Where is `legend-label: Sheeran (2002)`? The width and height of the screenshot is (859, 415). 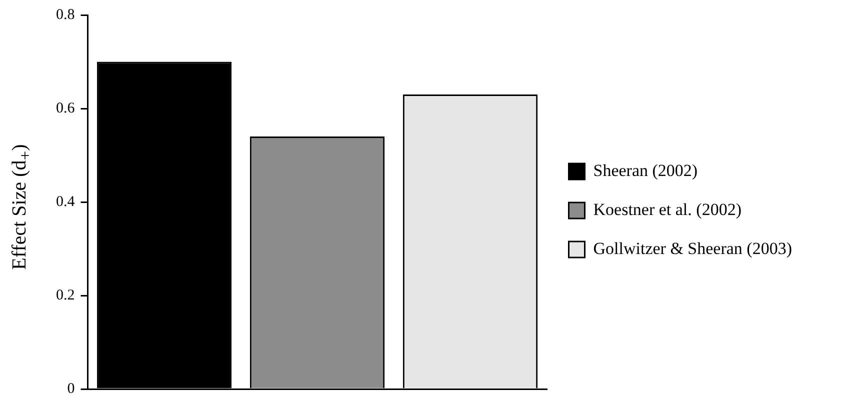
legend-label: Sheeran (2002) is located at coordinates (645, 170).